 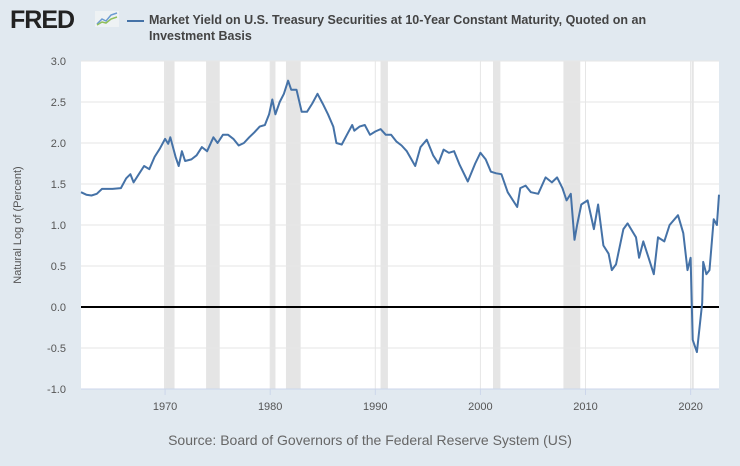 I want to click on x-tick-label: 1990, so click(x=375, y=407).